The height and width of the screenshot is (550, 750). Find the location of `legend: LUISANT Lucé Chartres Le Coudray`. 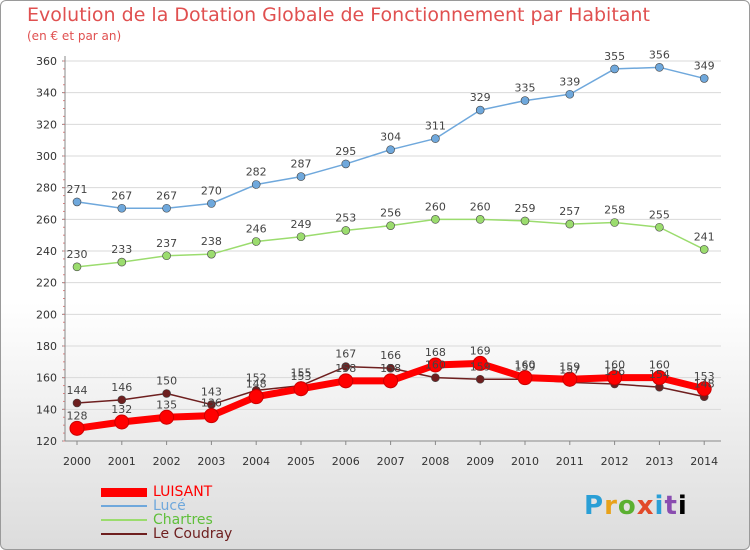

legend: LUISANT Lucé Chartres Le Coudray is located at coordinates (166, 513).